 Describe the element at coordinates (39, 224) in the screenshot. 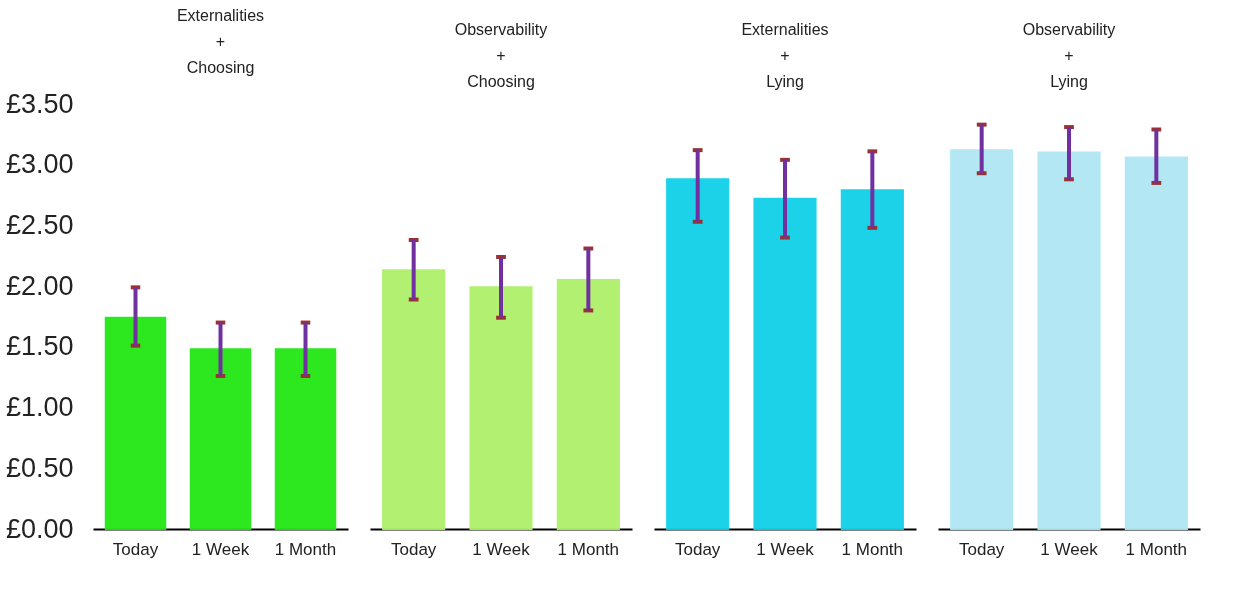

I see `y-tick-label: £2.50` at that location.